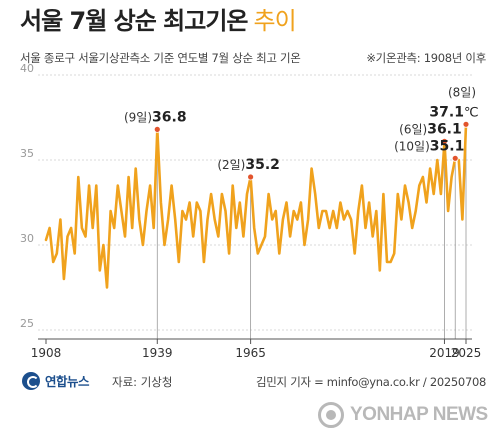  I want to click on annotation-label: (9일)36.8, so click(155, 117).